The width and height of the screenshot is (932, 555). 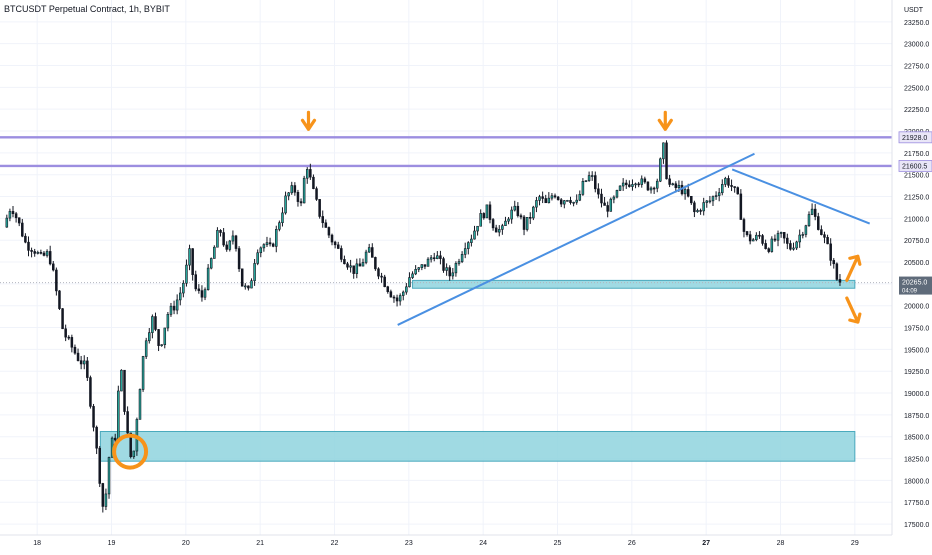 What do you see at coordinates (916, 263) in the screenshot?
I see `y-tick-label: 20500.0` at bounding box center [916, 263].